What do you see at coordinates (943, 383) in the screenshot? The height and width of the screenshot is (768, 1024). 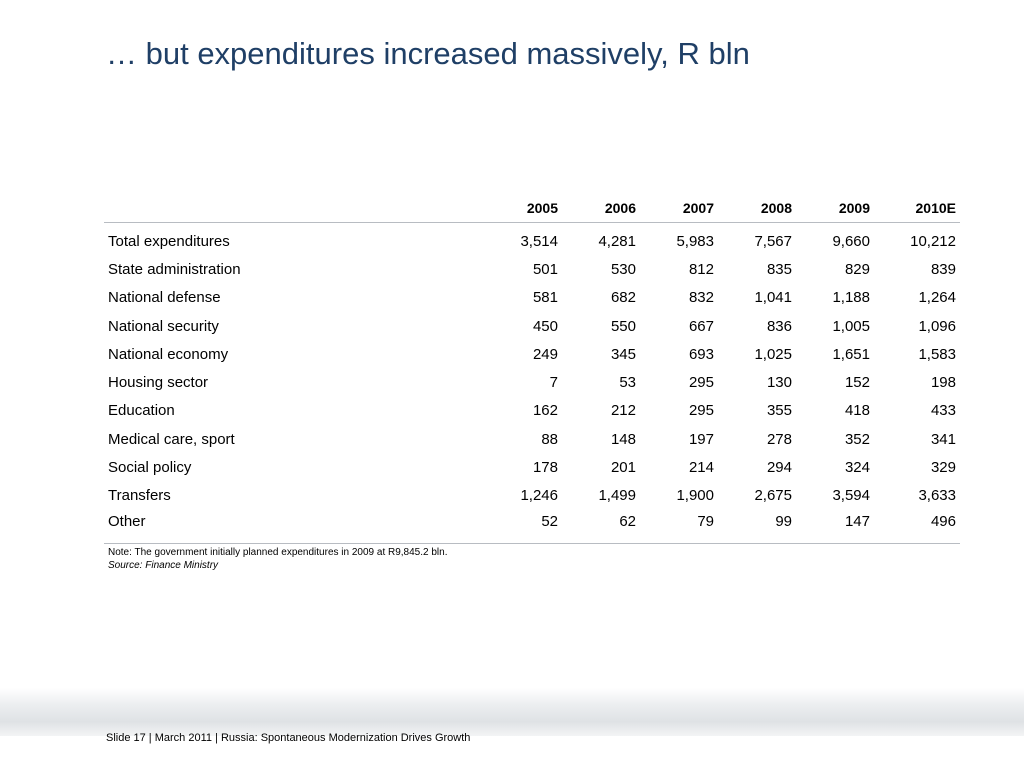 I see `table-cell: 198` at bounding box center [943, 383].